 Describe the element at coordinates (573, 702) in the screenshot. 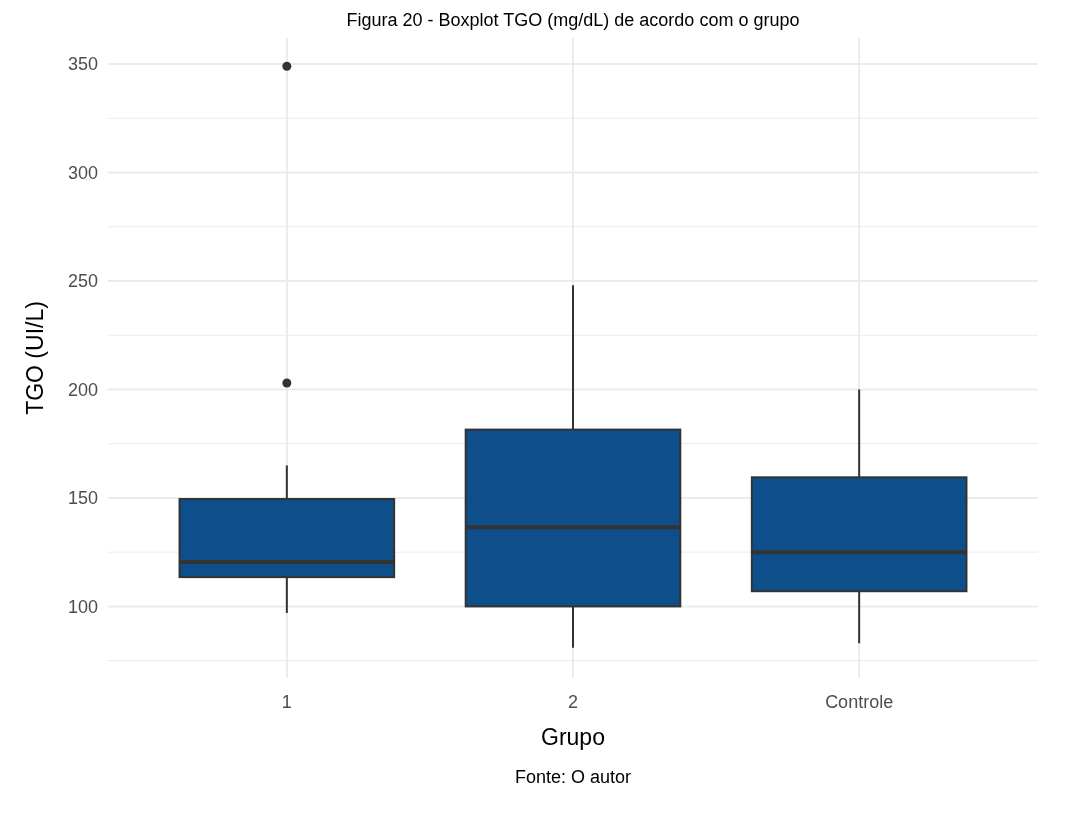

I see `x-tick-label: 2` at that location.